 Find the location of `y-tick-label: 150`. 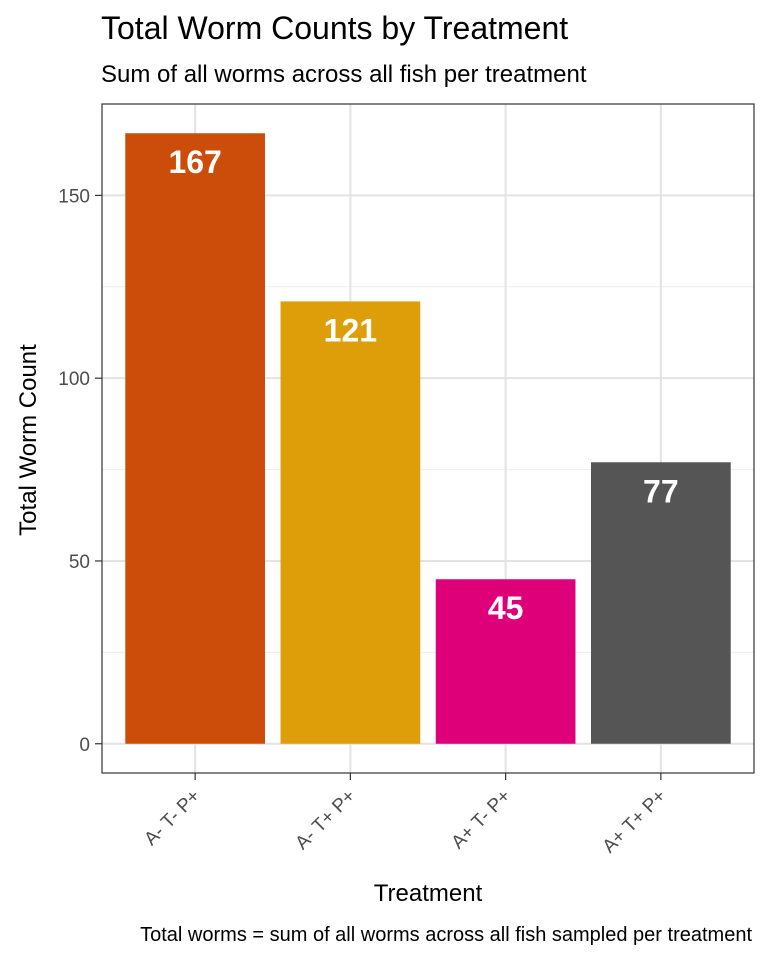

y-tick-label: 150 is located at coordinates (74, 196).